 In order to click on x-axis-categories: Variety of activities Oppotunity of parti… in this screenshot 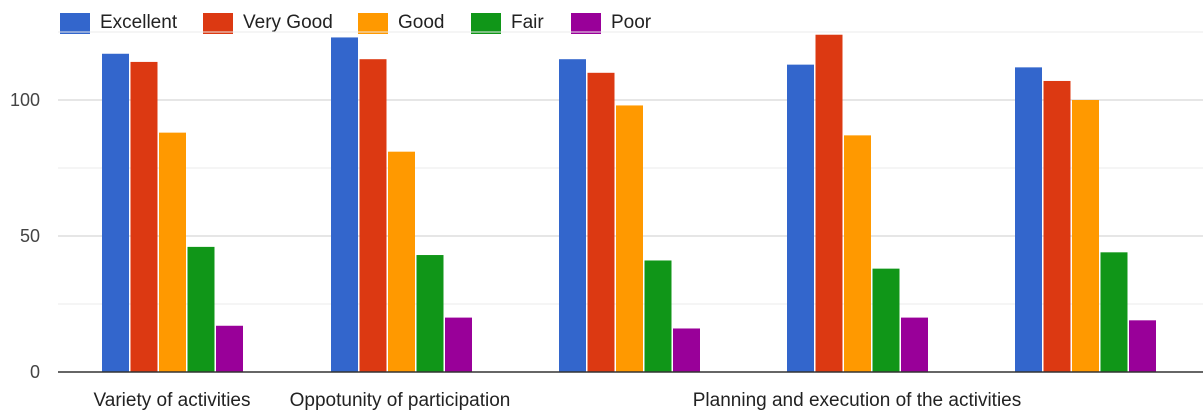, I will do `click(558, 400)`.